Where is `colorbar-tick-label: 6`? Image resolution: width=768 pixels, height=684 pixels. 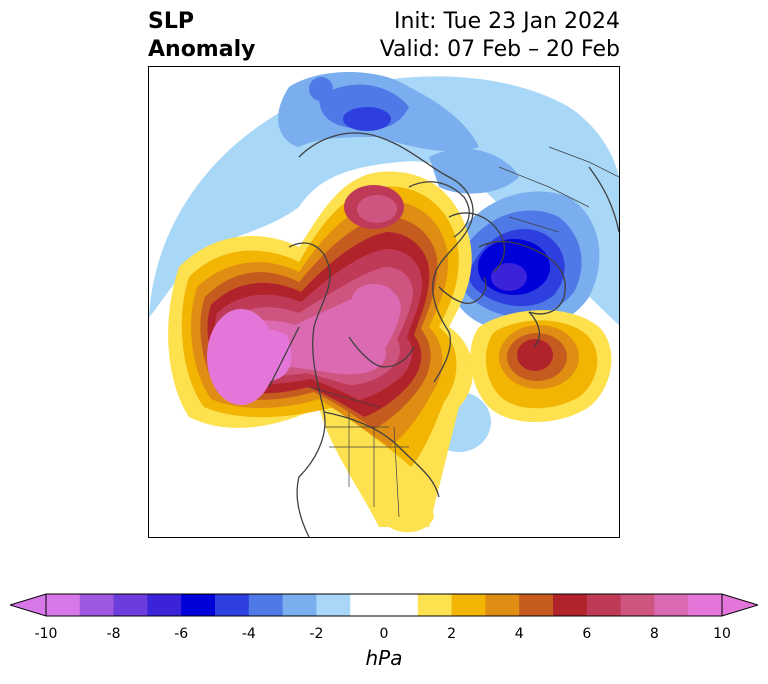
colorbar-tick-label: 6 is located at coordinates (587, 634).